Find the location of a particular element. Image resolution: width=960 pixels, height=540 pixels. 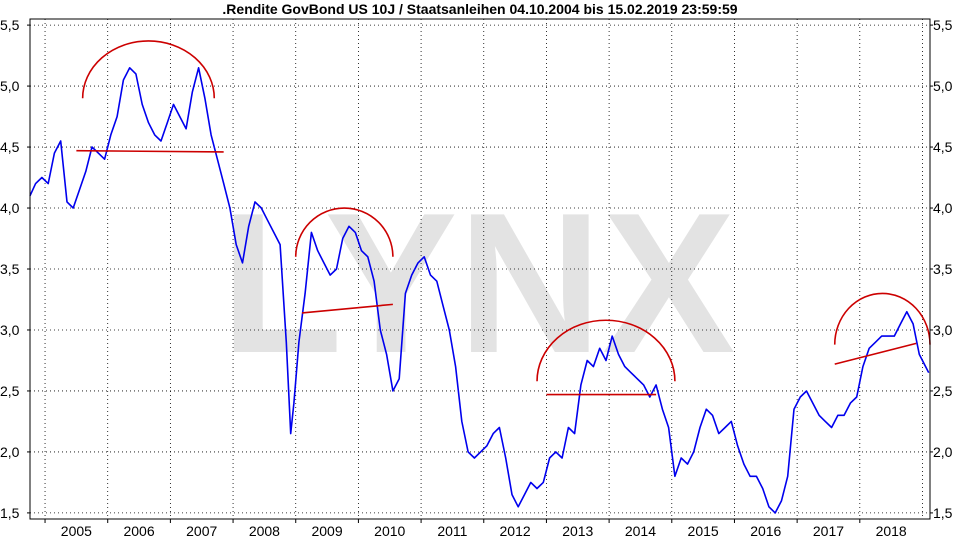

y-tick-label-right: 4,5 is located at coordinates (943, 147).